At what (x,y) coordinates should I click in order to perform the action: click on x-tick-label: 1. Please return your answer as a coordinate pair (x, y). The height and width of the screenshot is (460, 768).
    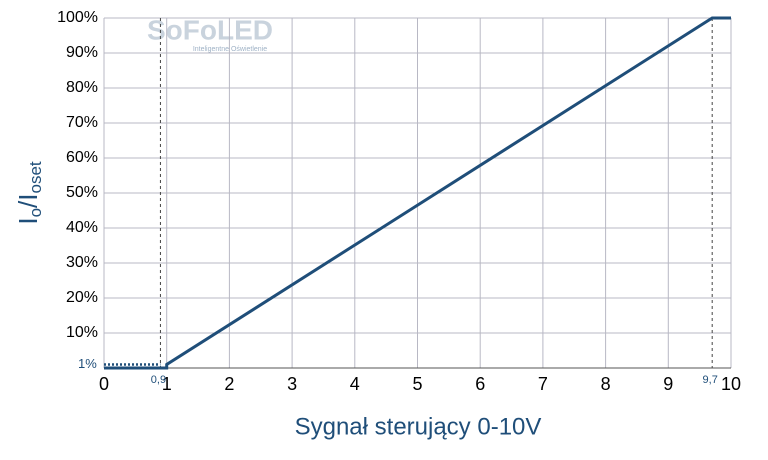
    Looking at the image, I should click on (167, 384).